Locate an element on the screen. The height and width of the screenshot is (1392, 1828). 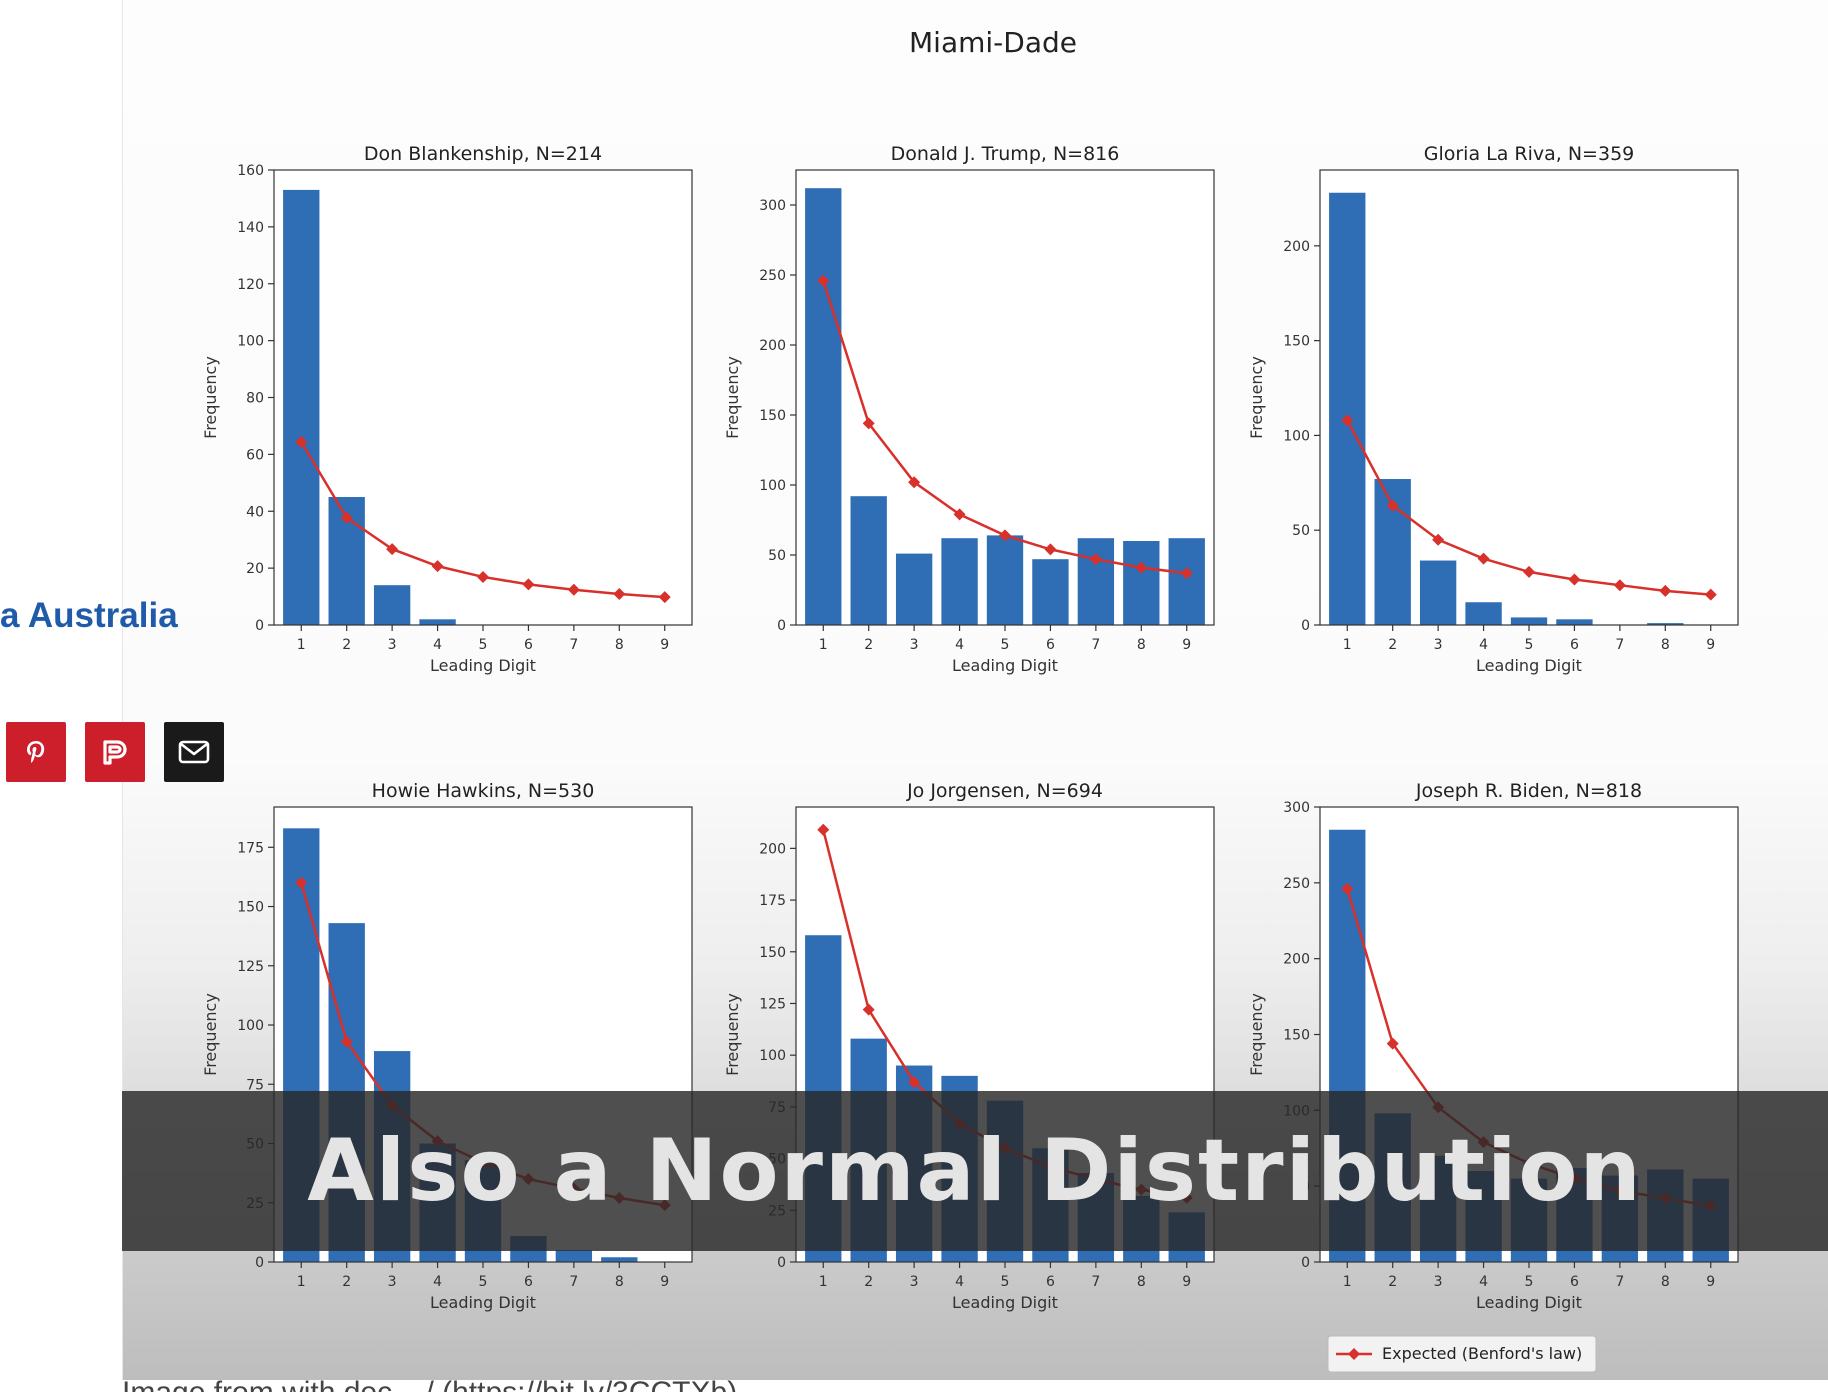
y-tick-label: 140 is located at coordinates (250, 228).